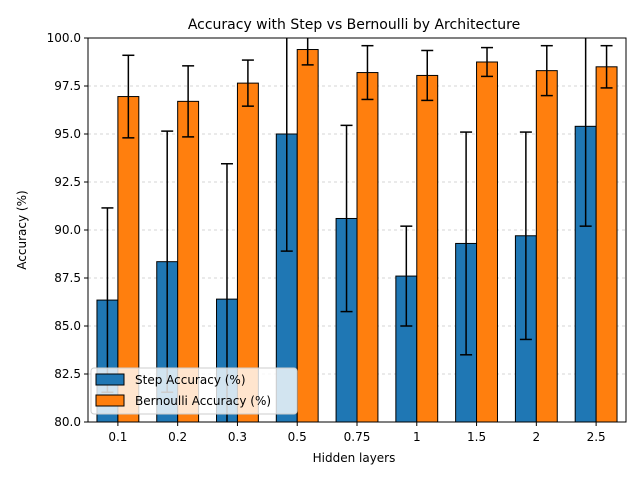 This screenshot has height=480, width=640. Describe the element at coordinates (417, 437) in the screenshot. I see `x-tick-label: 1` at that location.